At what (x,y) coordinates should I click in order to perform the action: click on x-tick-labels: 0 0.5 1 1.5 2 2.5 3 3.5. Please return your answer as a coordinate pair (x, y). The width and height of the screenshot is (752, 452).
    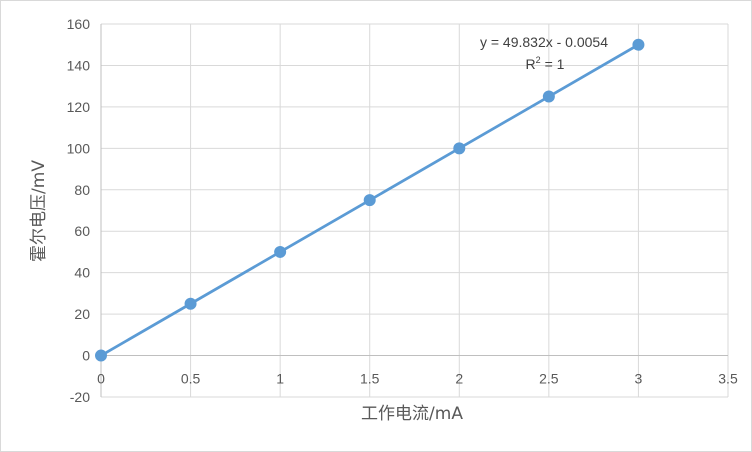
    Looking at the image, I should click on (417, 379).